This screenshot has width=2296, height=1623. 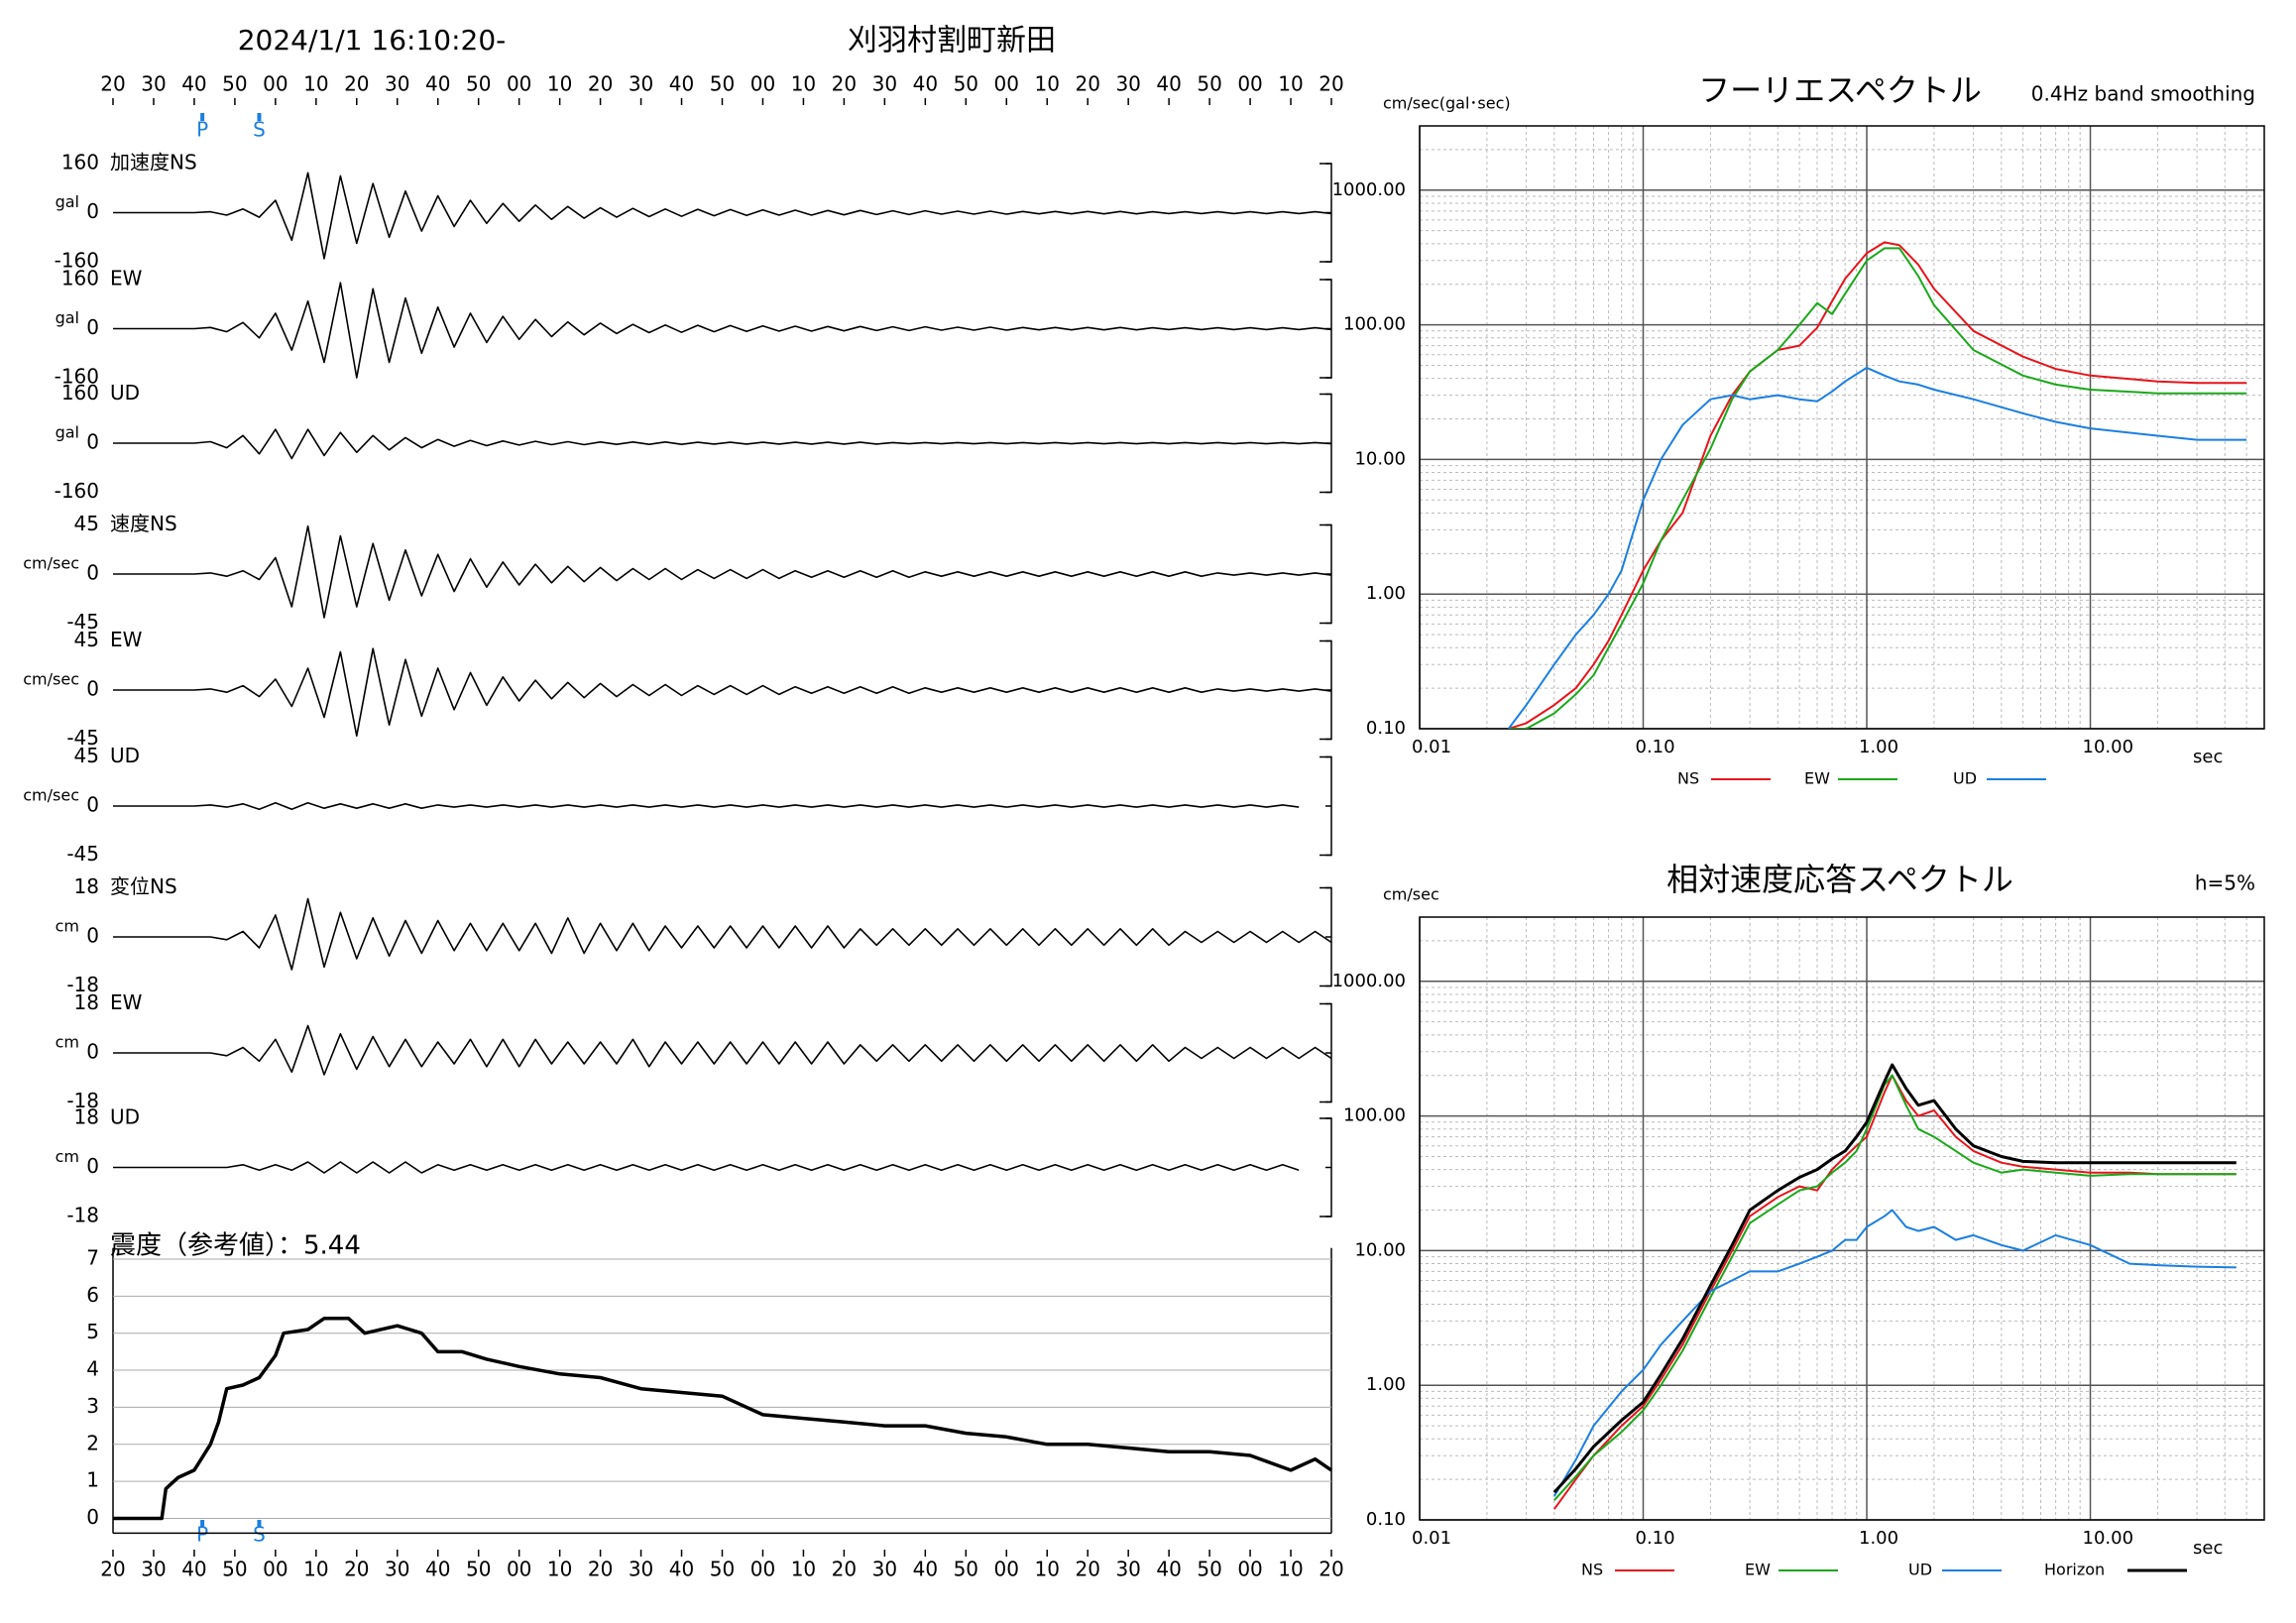 What do you see at coordinates (51, 679) in the screenshot?
I see `trace-unit: cm/sec` at bounding box center [51, 679].